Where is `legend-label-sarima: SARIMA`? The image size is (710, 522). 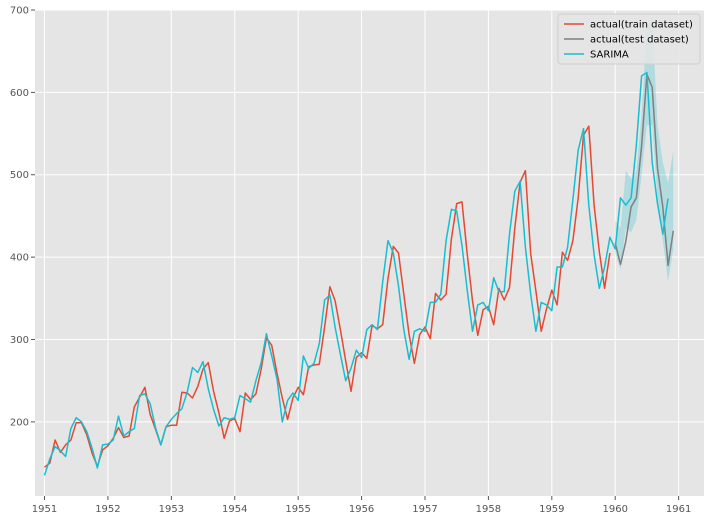
legend-label-sarima: SARIMA is located at coordinates (609, 55).